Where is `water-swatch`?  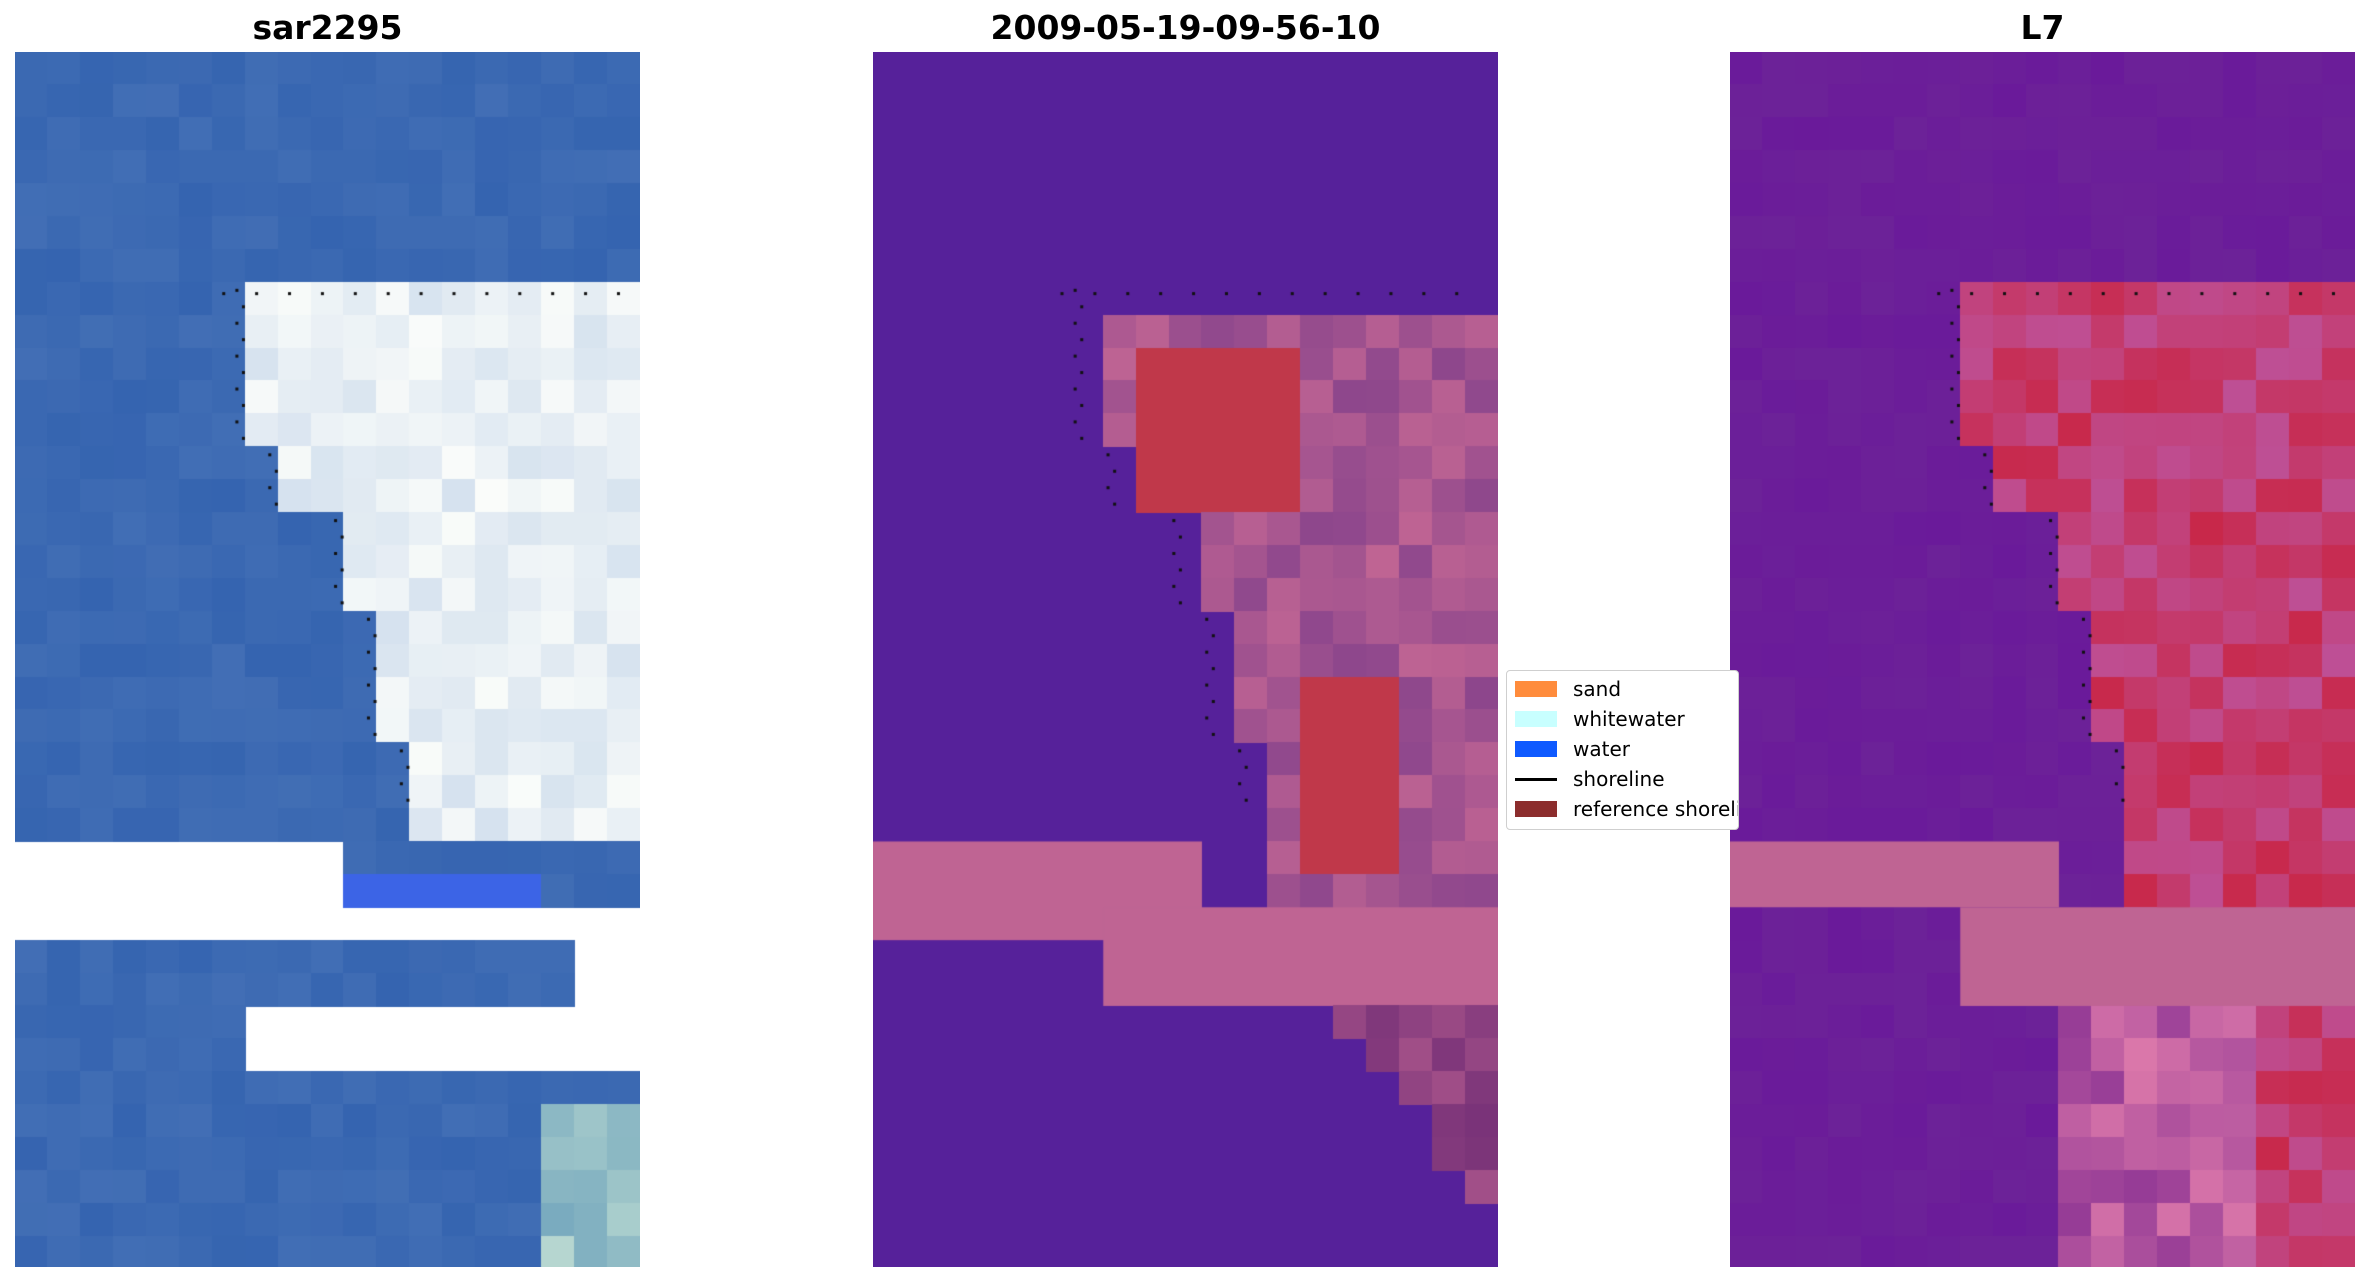 water-swatch is located at coordinates (1536, 749).